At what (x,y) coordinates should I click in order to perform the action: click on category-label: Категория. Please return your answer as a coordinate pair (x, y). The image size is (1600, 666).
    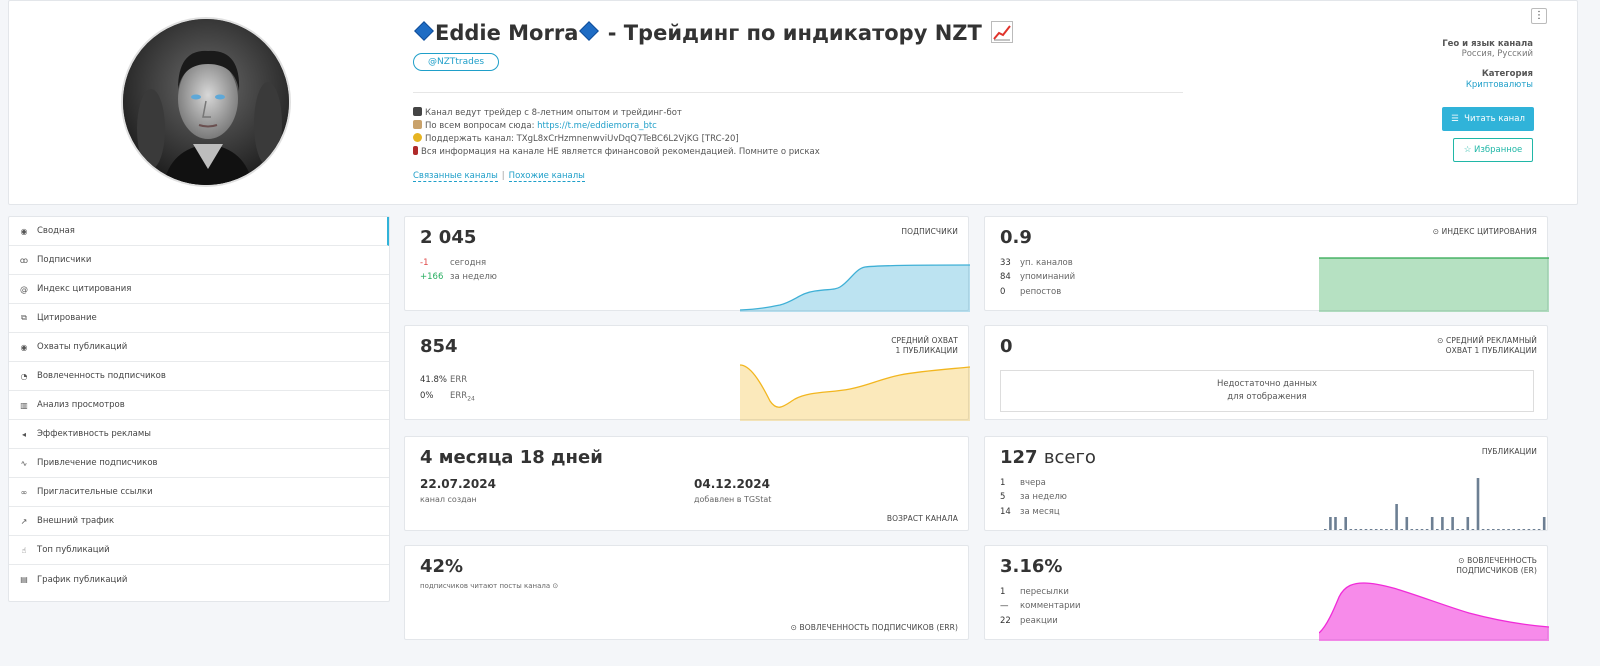
    Looking at the image, I should click on (1507, 74).